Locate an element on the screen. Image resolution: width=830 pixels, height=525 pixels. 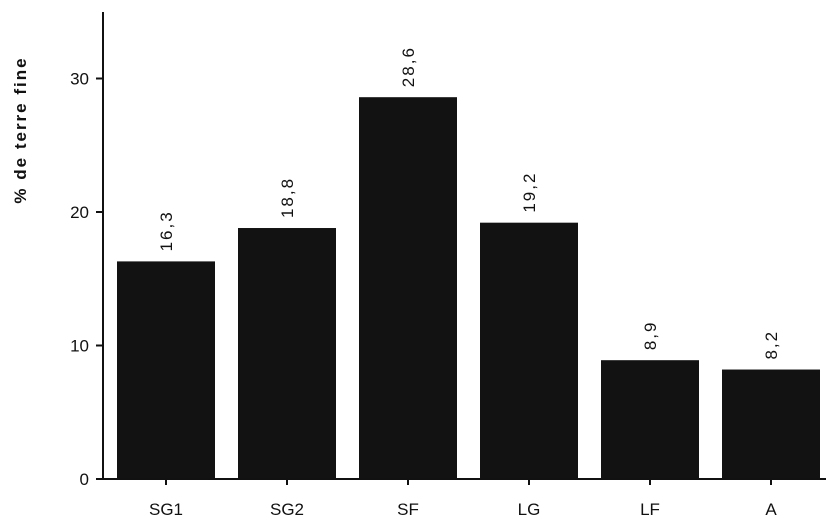
y-tick-label-20: 20 is located at coordinates (79, 212).